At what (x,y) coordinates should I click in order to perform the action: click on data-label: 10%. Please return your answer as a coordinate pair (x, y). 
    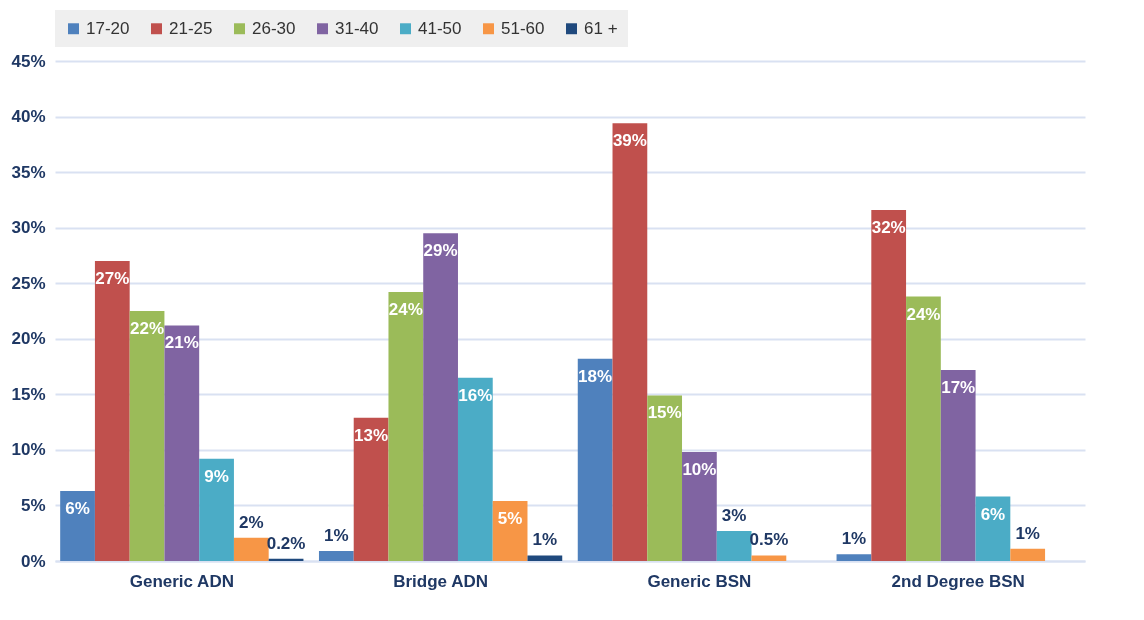
    Looking at the image, I should click on (699, 470).